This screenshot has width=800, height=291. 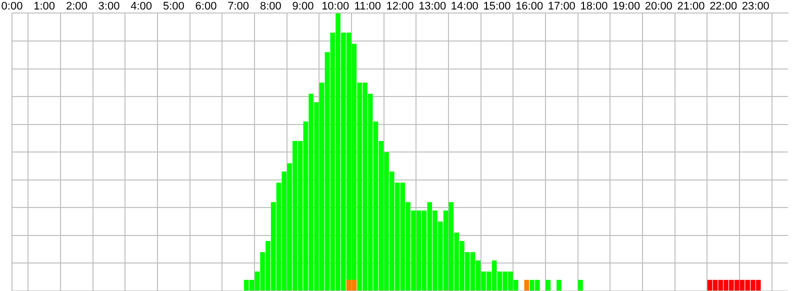 What do you see at coordinates (594, 6) in the screenshot?
I see `x-tick-label: 18:00` at bounding box center [594, 6].